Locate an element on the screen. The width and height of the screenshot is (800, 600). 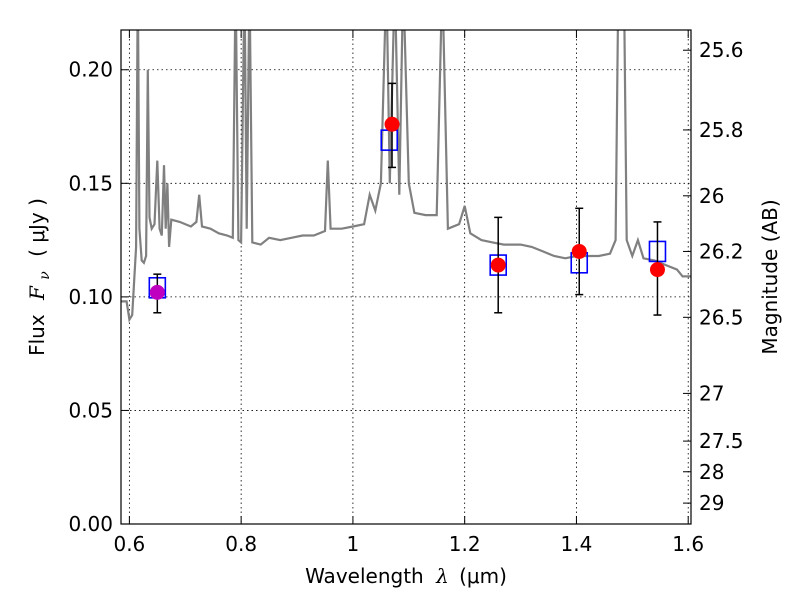
y2-tick-label: 26.2 is located at coordinates (721, 251).